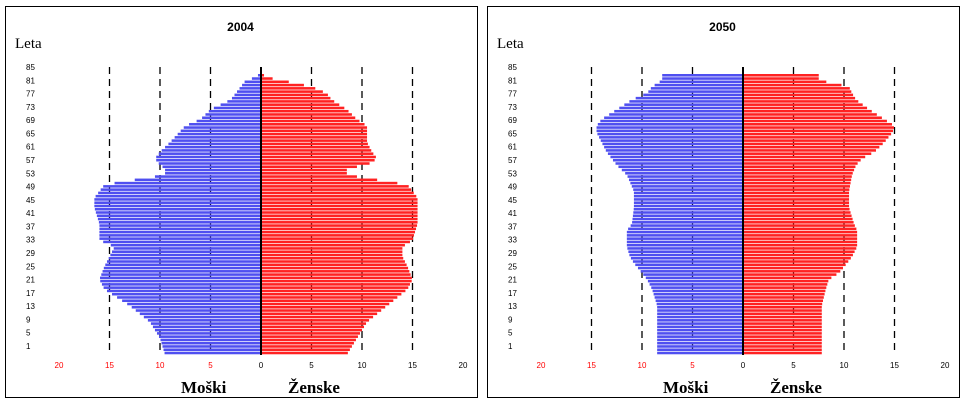 This screenshot has height=398, width=965. What do you see at coordinates (240, 27) in the screenshot?
I see `chart-title: 2004` at bounding box center [240, 27].